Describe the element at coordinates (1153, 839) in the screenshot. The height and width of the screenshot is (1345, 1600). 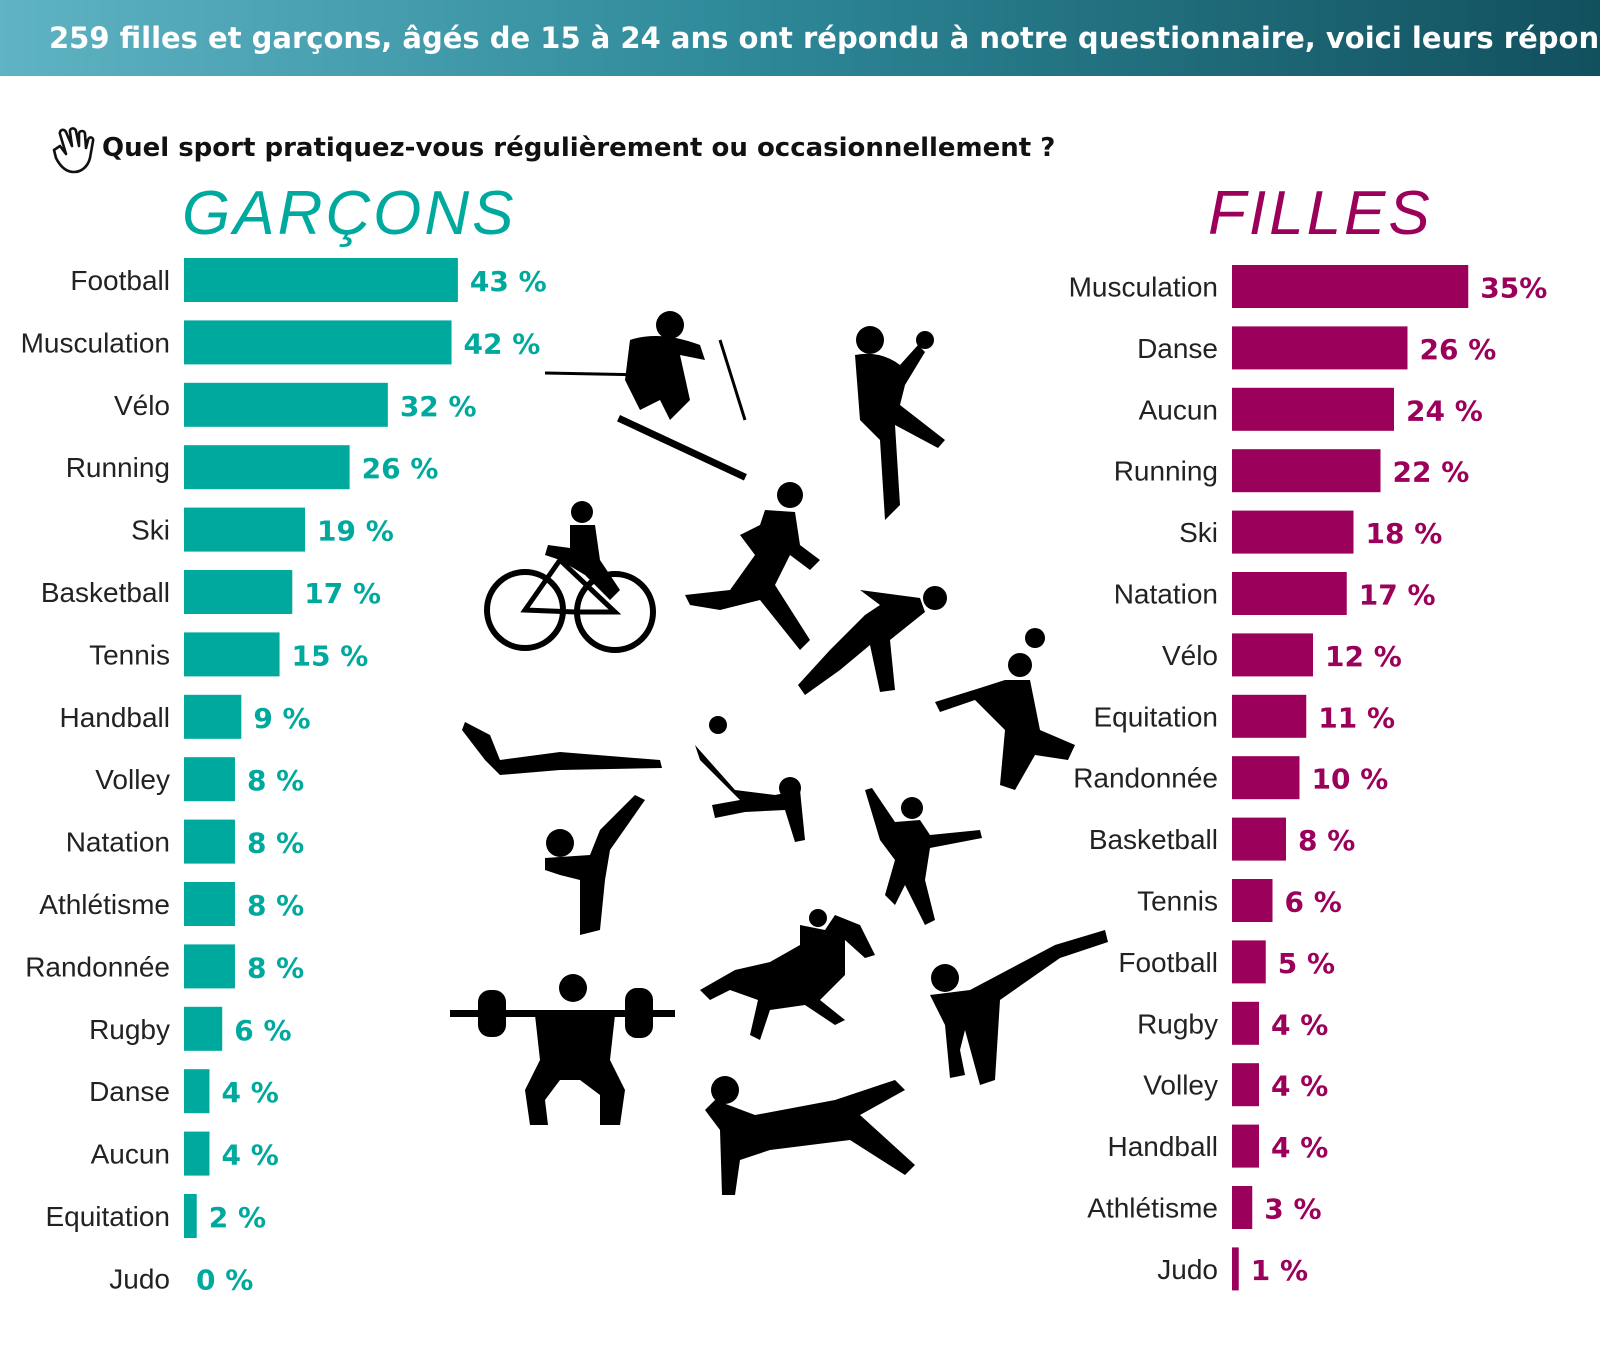
I see `filles-category-label: Basketball` at that location.